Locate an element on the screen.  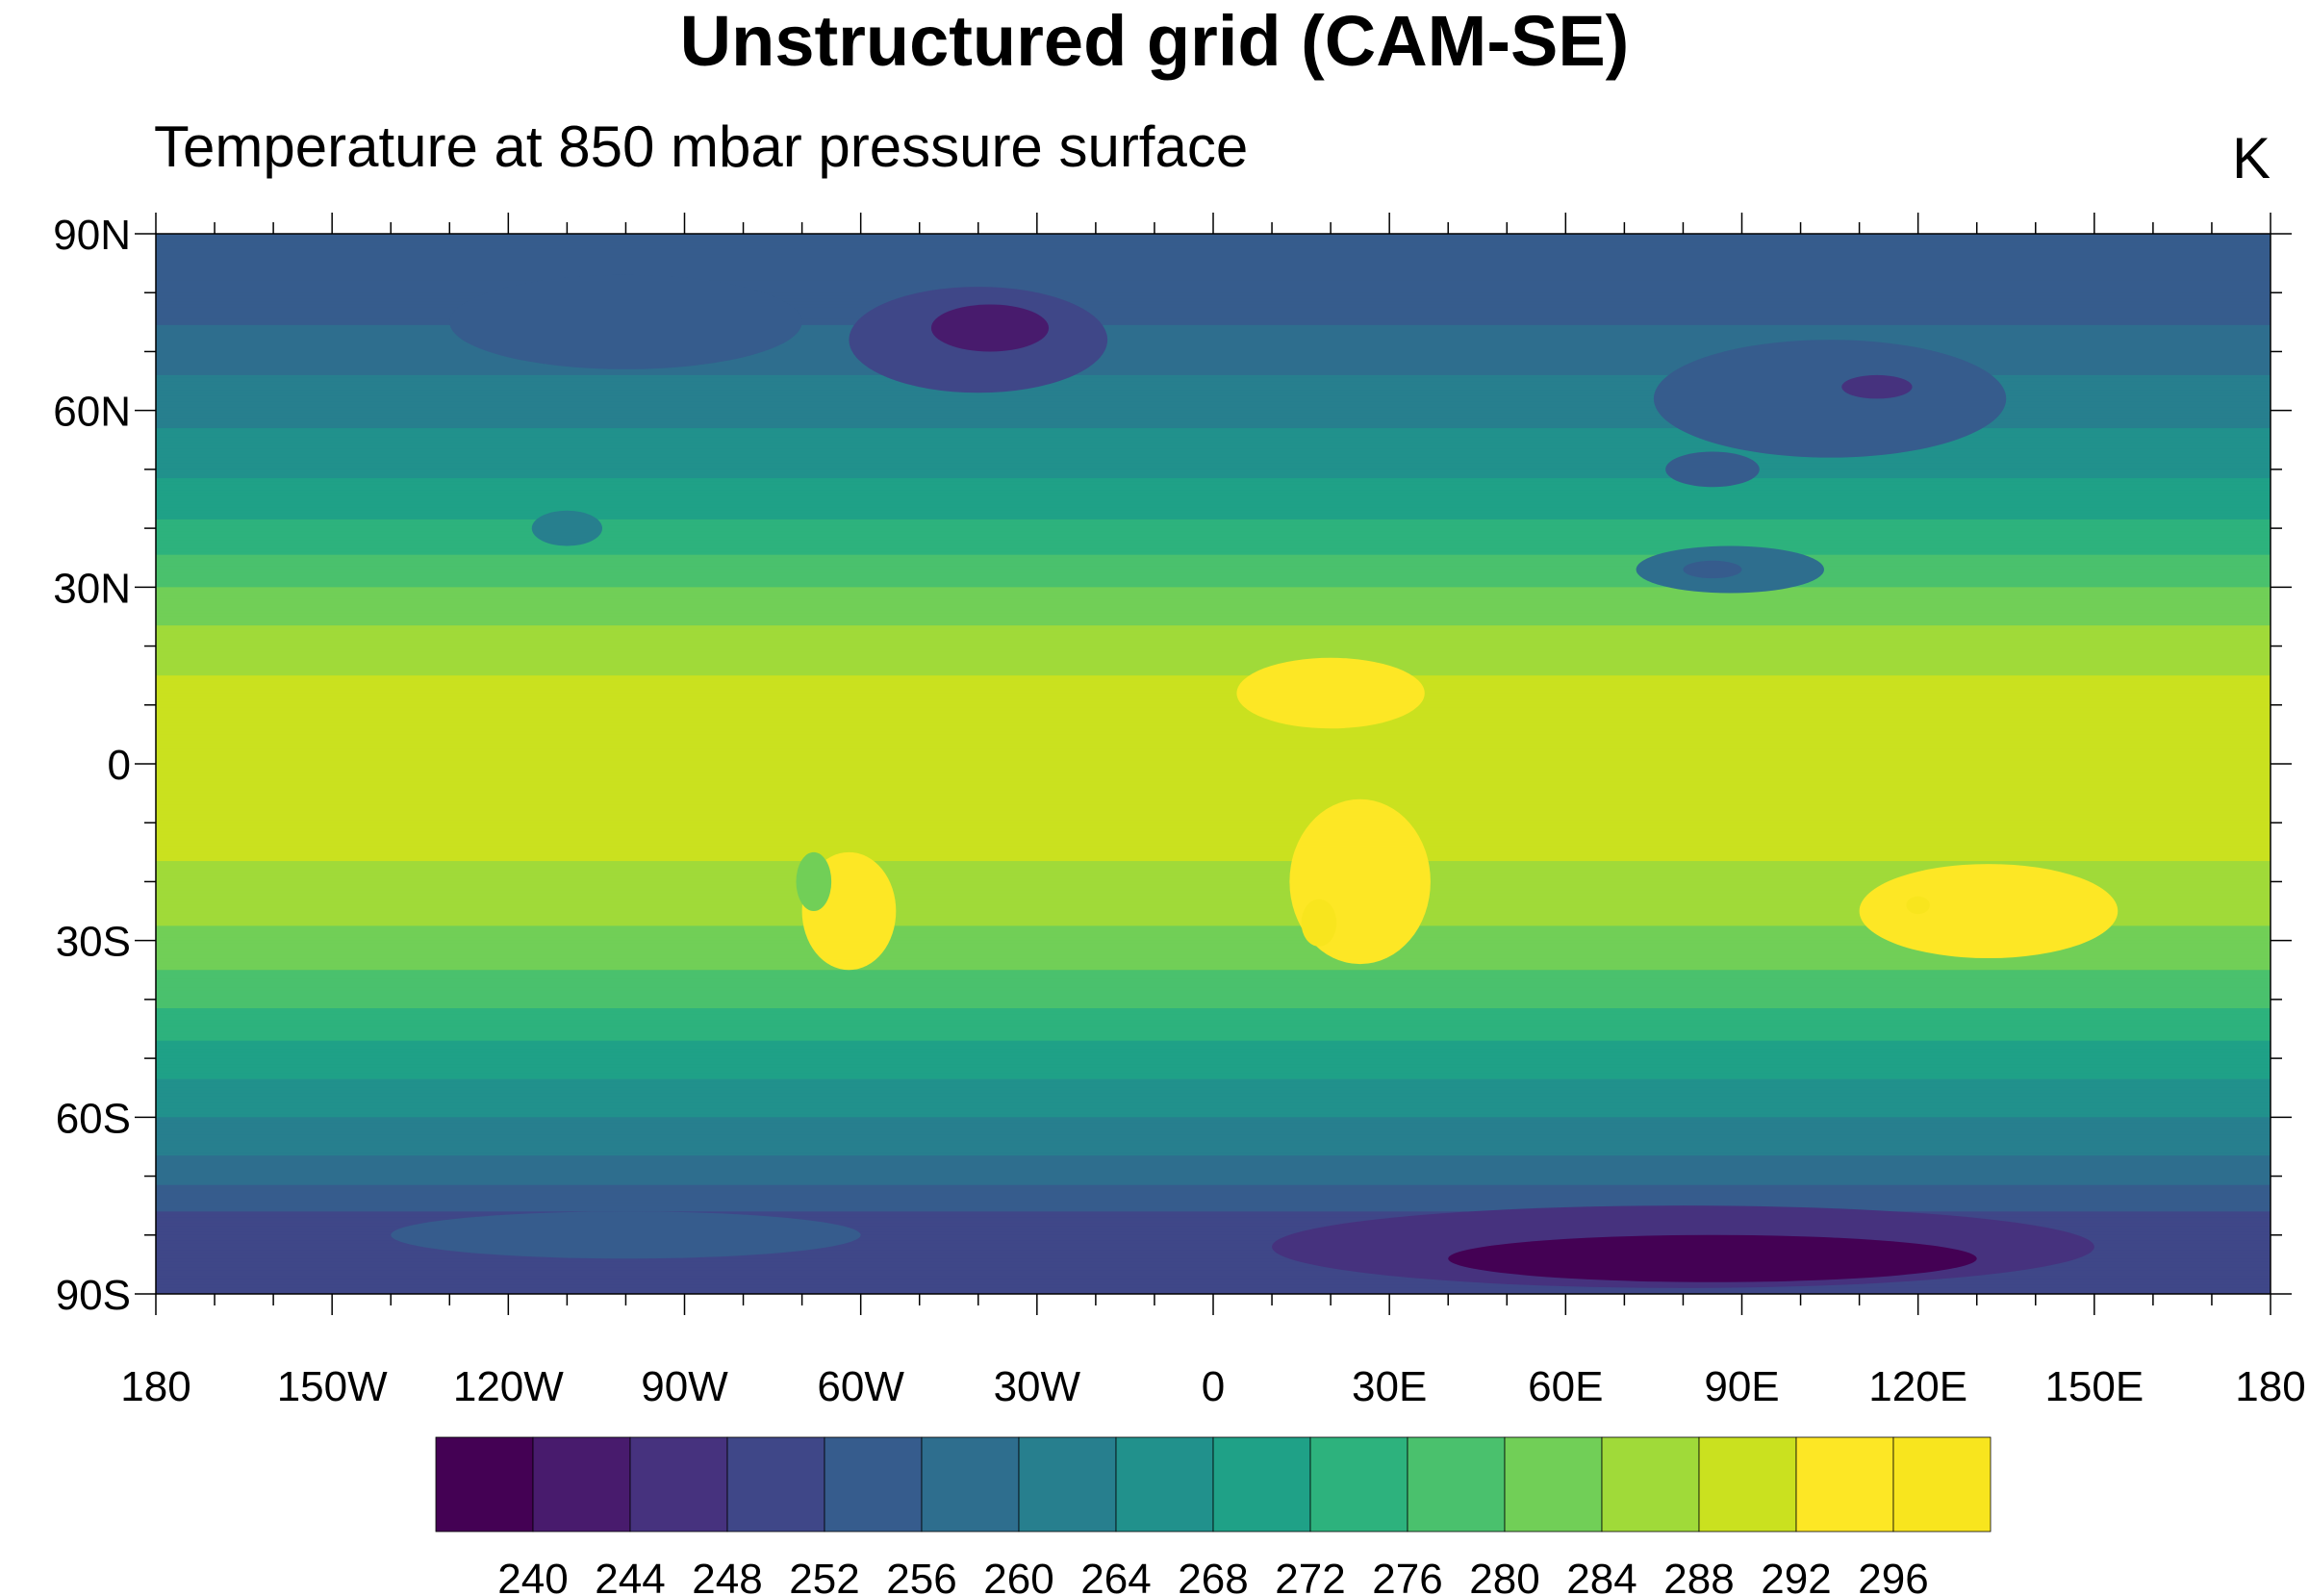
x-tick-label: 120E is located at coordinates (1917, 1386).